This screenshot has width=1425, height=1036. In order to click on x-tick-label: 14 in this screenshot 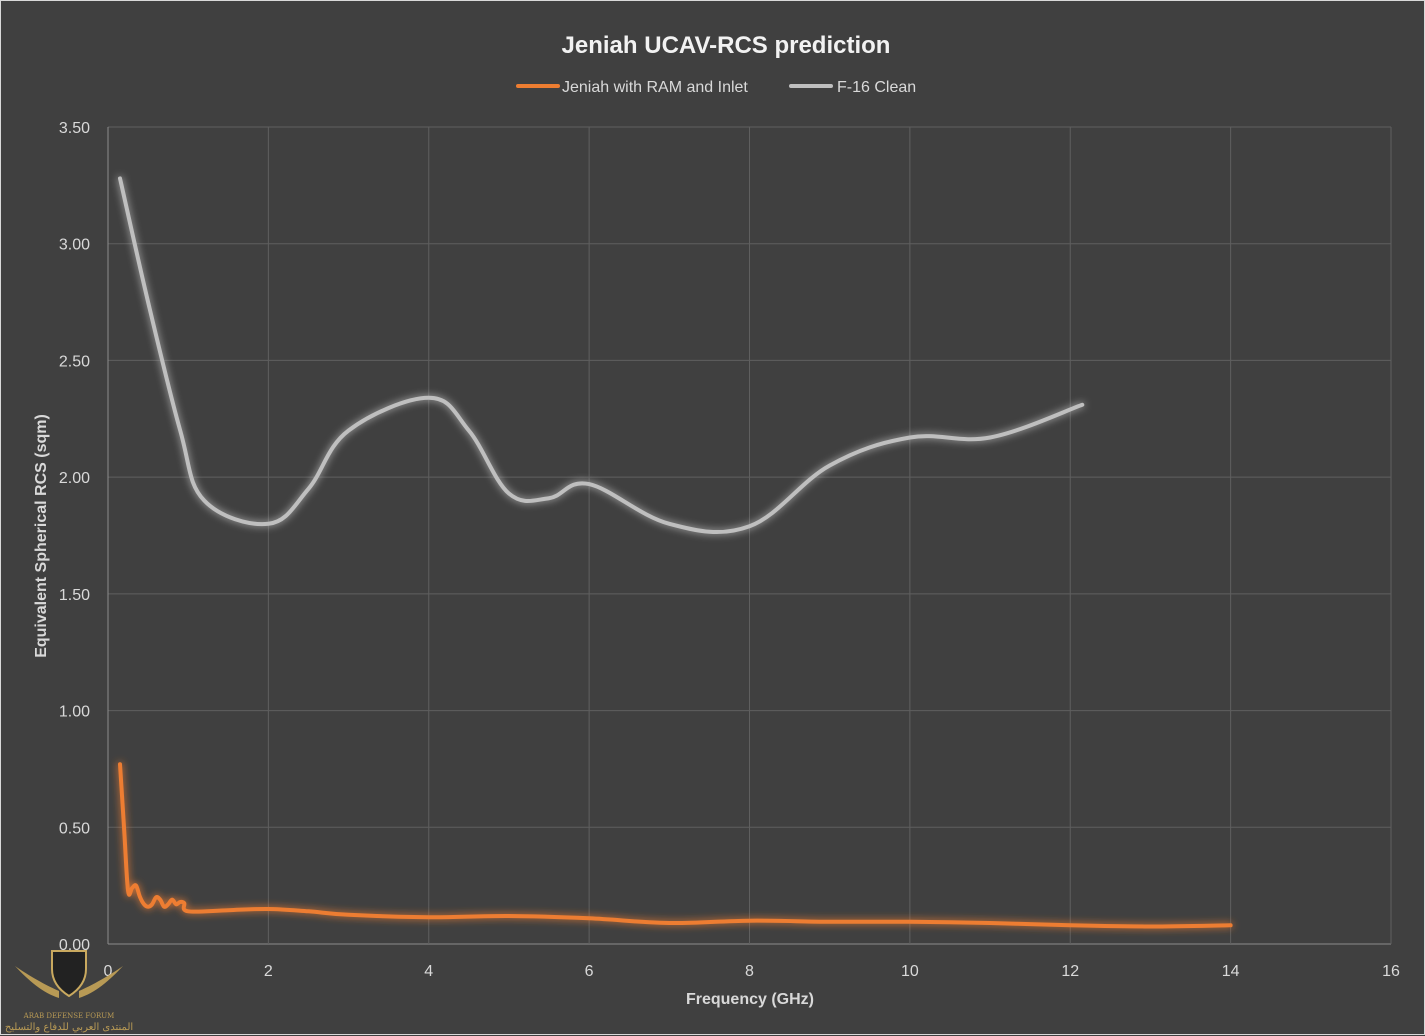, I will do `click(1231, 971)`.